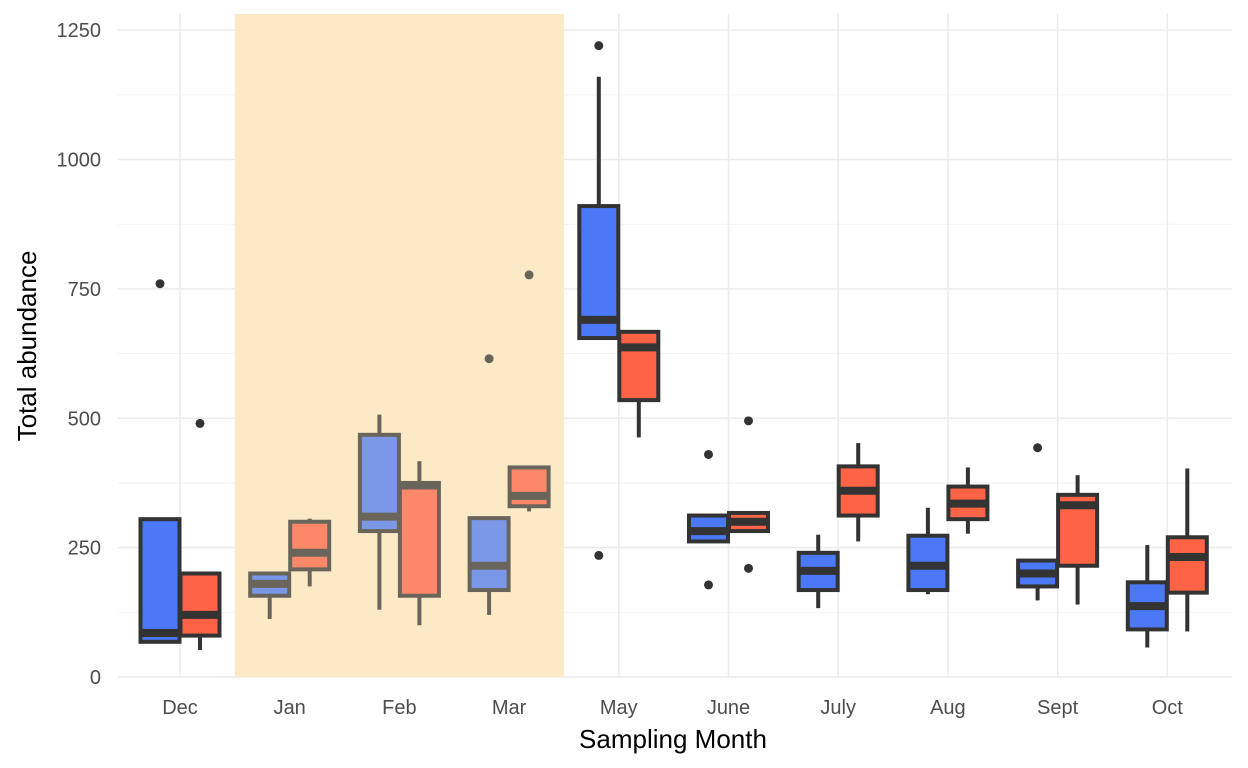 The image size is (1248, 768). Describe the element at coordinates (95, 678) in the screenshot. I see `y-tick-label: 0` at that location.